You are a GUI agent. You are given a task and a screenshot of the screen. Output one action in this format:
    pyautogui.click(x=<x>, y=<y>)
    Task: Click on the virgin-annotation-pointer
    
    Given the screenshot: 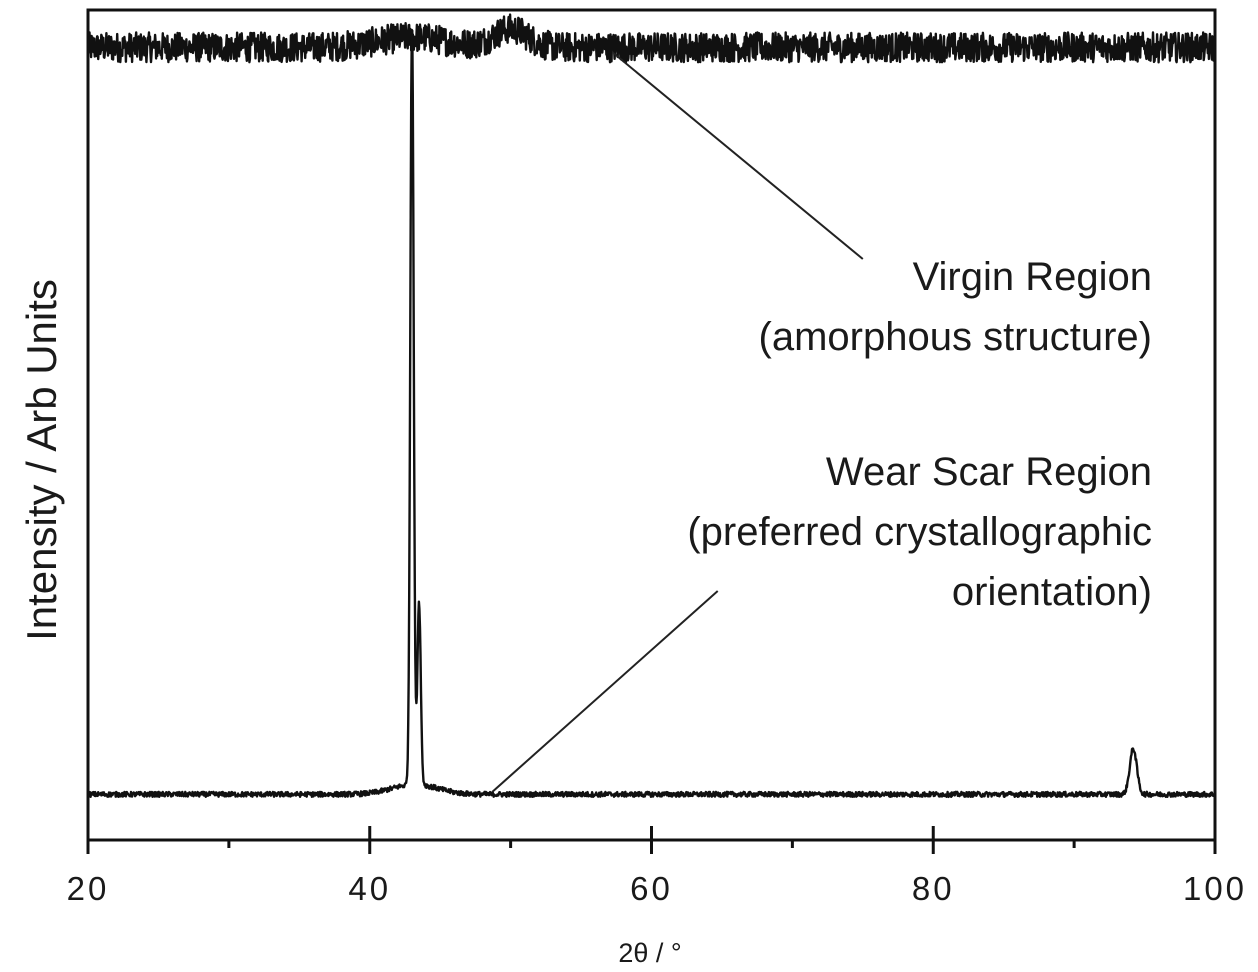 What is the action you would take?
    pyautogui.click(x=738, y=156)
    